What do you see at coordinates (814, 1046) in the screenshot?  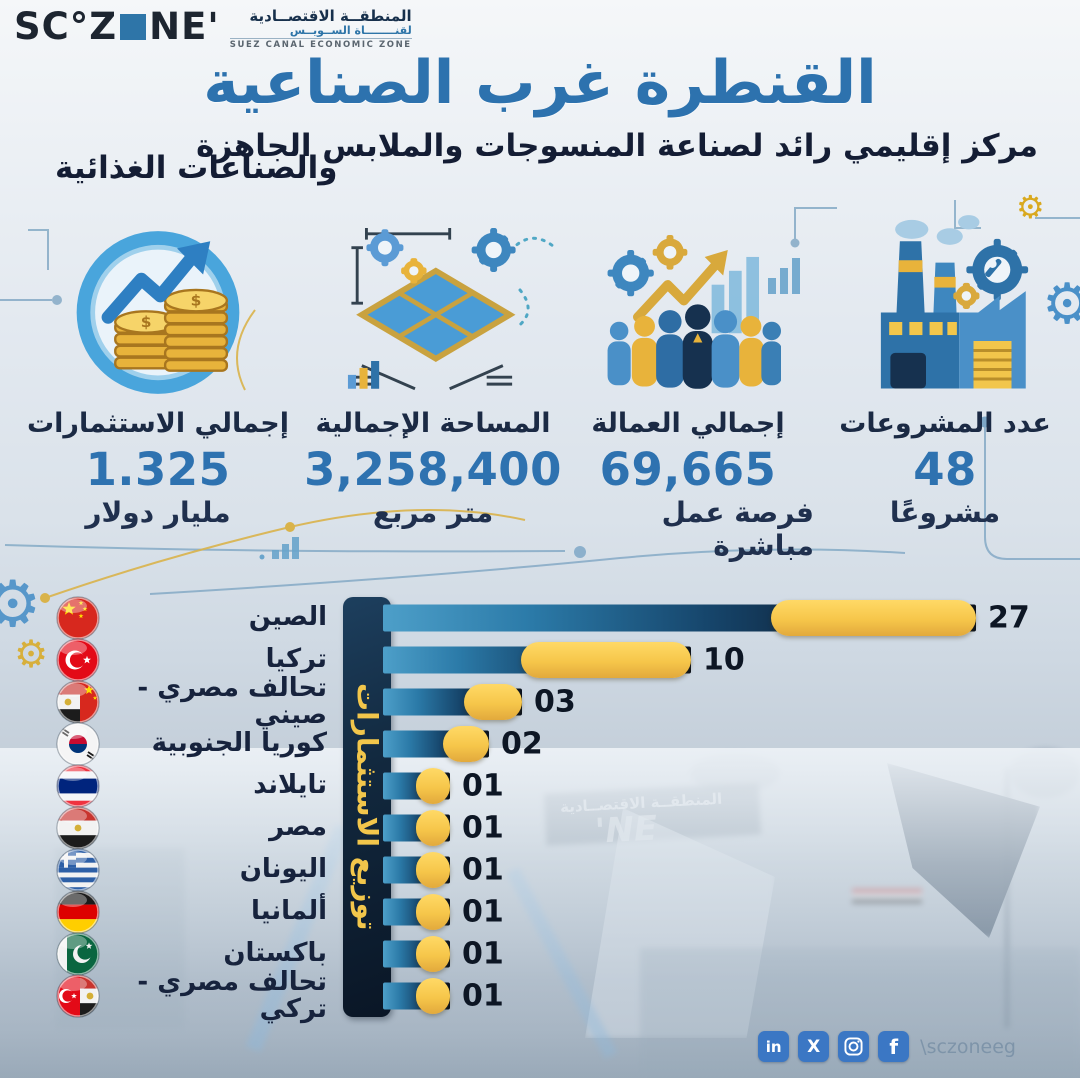 I see `x-icon: X` at bounding box center [814, 1046].